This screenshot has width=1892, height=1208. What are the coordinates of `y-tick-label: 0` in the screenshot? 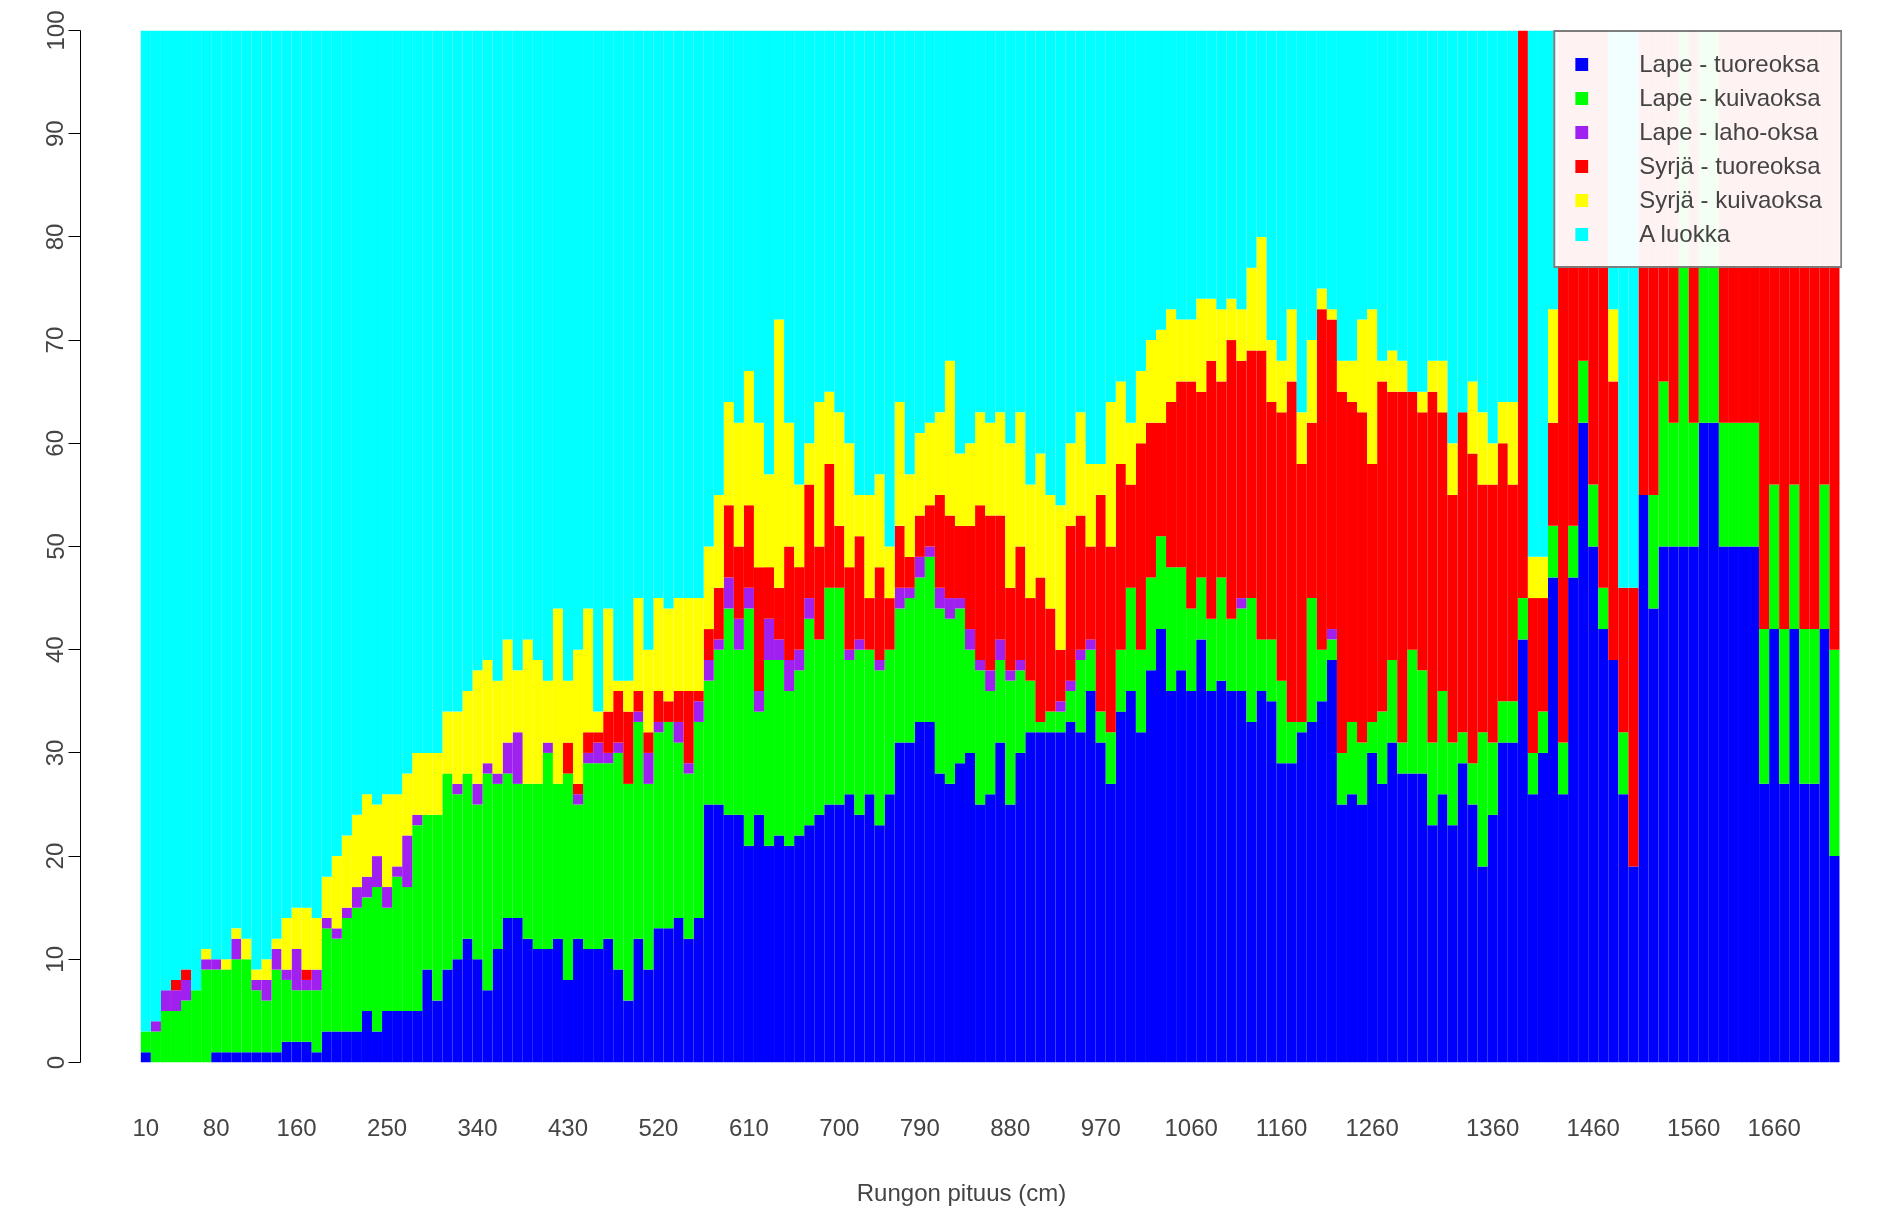 It's located at (55, 1062).